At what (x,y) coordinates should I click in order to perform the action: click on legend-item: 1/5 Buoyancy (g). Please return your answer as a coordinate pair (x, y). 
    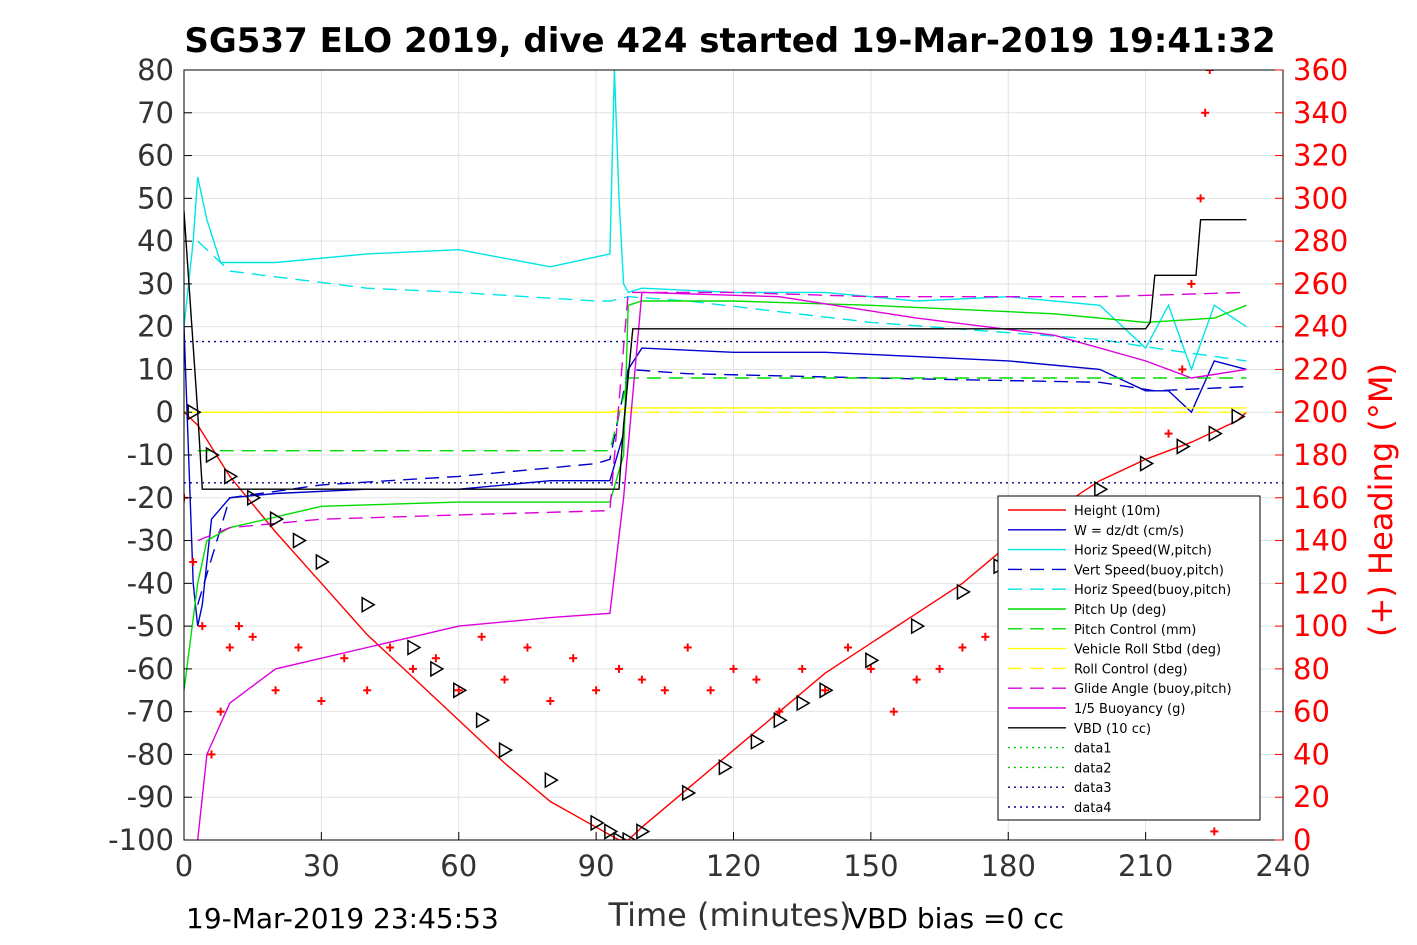
    Looking at the image, I should click on (1096, 709).